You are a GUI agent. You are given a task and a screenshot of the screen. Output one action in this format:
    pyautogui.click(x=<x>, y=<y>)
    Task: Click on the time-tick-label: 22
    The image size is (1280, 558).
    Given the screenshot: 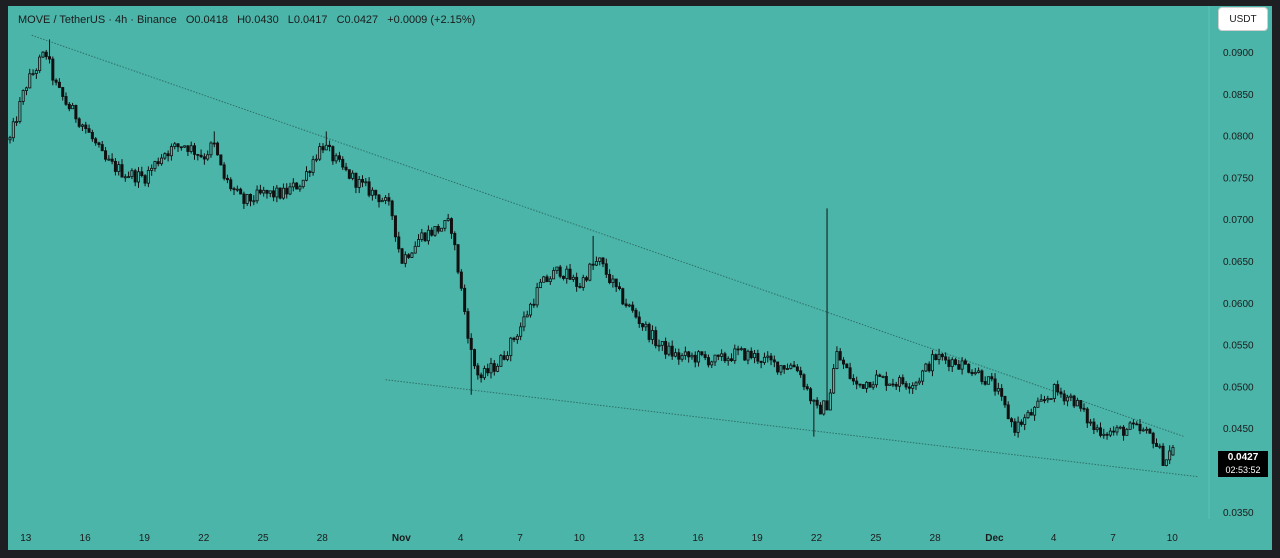 What is the action you would take?
    pyautogui.click(x=204, y=538)
    